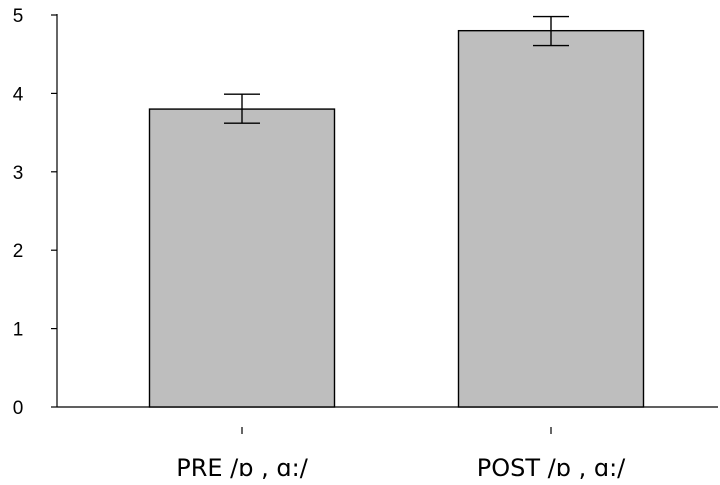 The height and width of the screenshot is (485, 720). What do you see at coordinates (18, 173) in the screenshot?
I see `y-tick-label: 3` at bounding box center [18, 173].